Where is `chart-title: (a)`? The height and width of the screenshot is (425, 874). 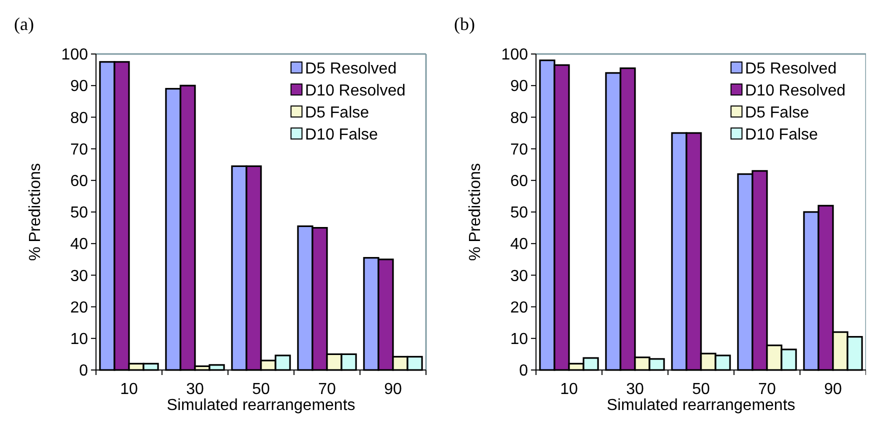 chart-title: (a) is located at coordinates (24, 24).